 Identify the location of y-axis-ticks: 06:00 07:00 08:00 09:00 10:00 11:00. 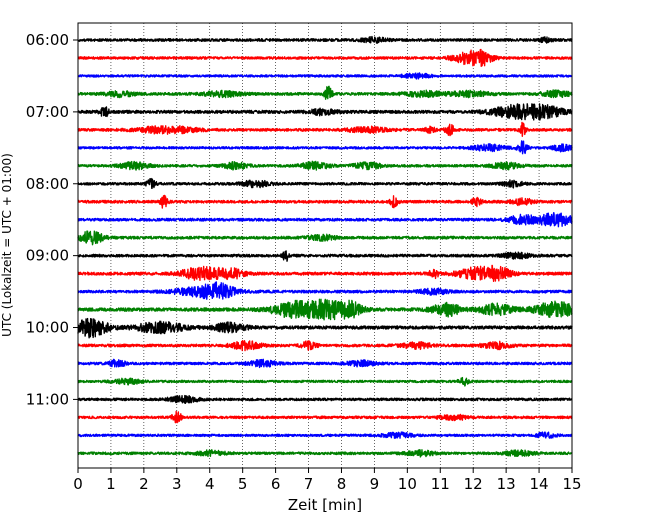
(52, 219).